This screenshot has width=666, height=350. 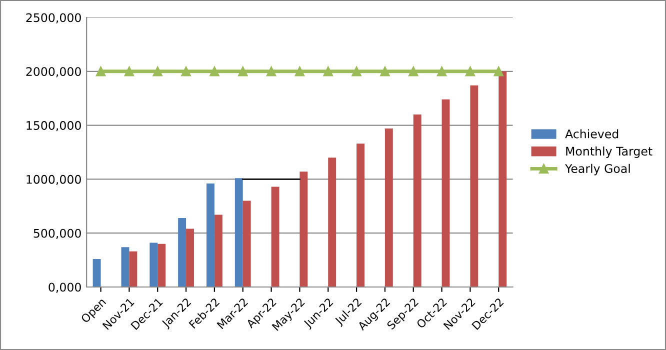 I want to click on y-tick-label: 2500,000, so click(x=53, y=18).